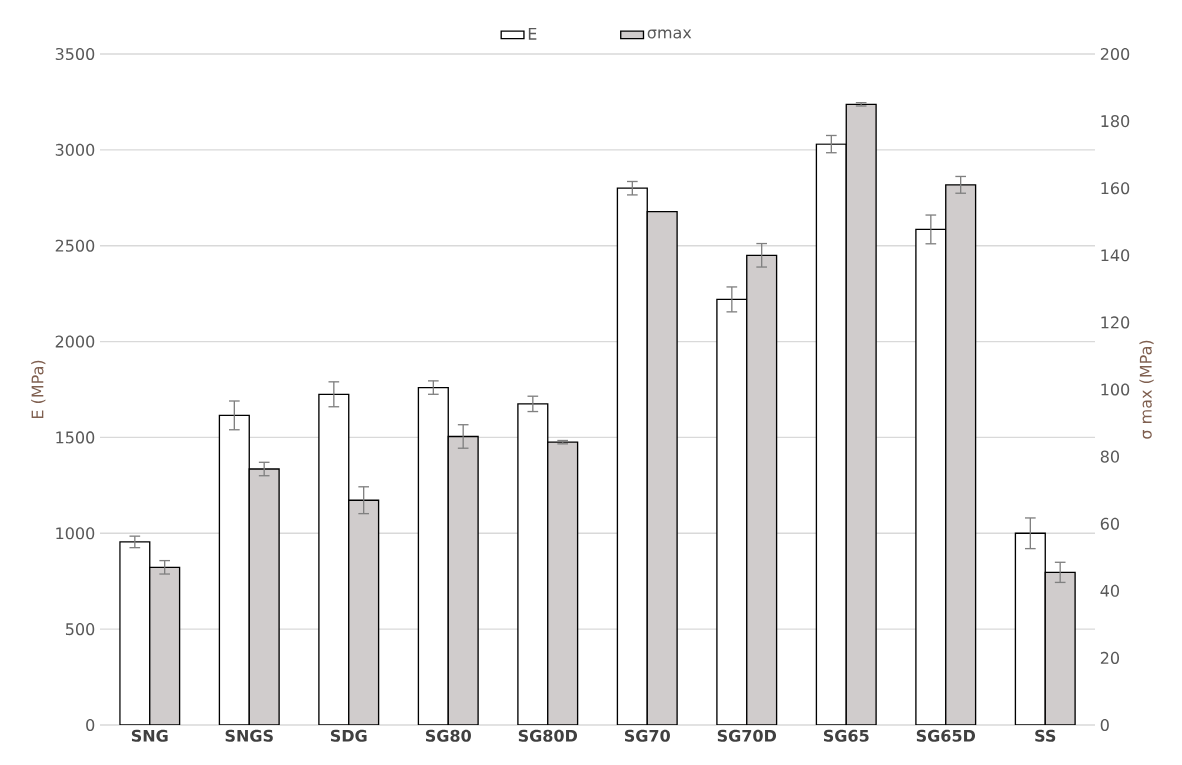 The image size is (1182, 765). Describe the element at coordinates (80, 629) in the screenshot. I see `y-tick-label: 500` at that location.